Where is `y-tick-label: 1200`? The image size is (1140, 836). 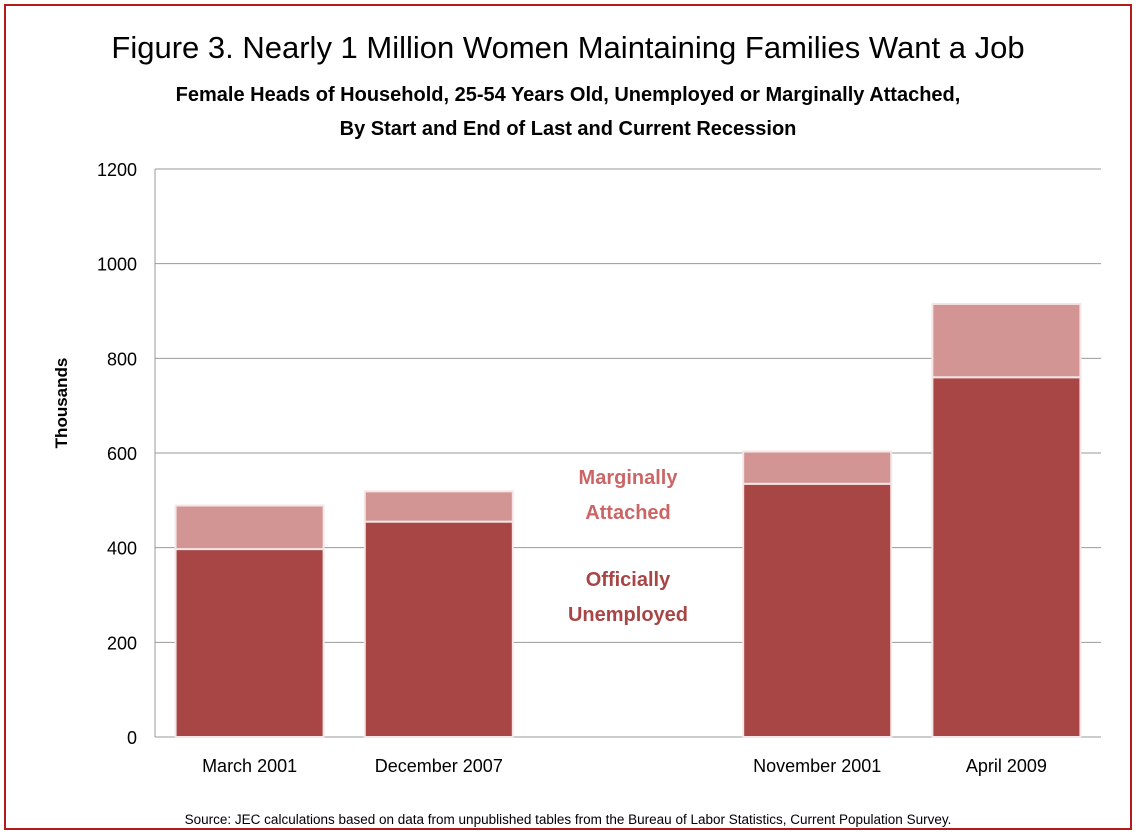 y-tick-label: 1200 is located at coordinates (117, 170).